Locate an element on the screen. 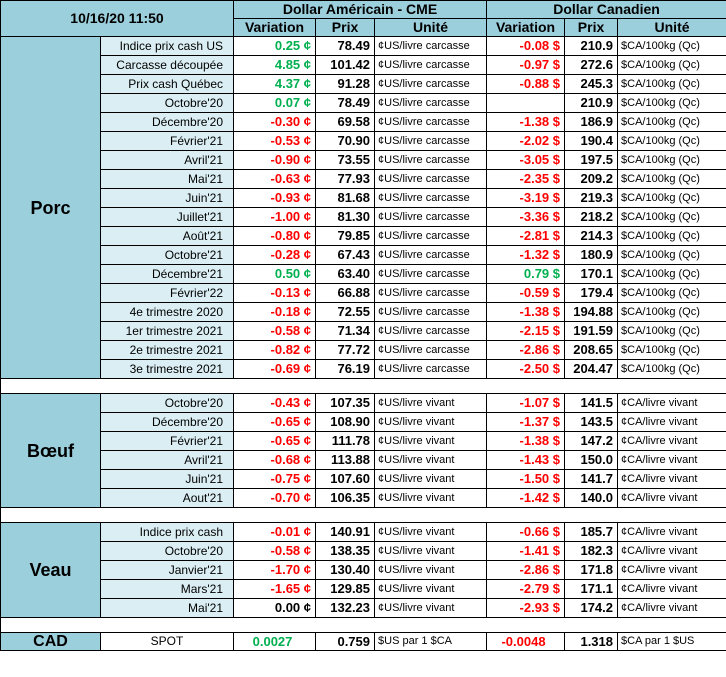 The height and width of the screenshot is (677, 726). cad-group-header: Dollar Canadien is located at coordinates (606, 9).